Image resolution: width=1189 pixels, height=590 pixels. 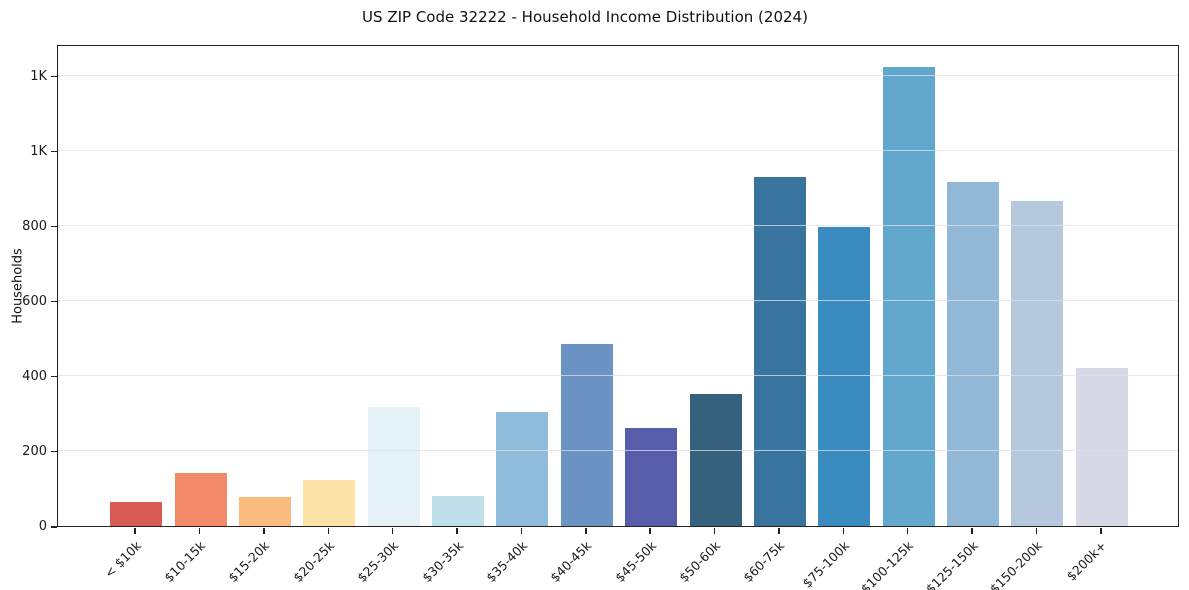 I want to click on bar-$125-150k, so click(x=973, y=354).